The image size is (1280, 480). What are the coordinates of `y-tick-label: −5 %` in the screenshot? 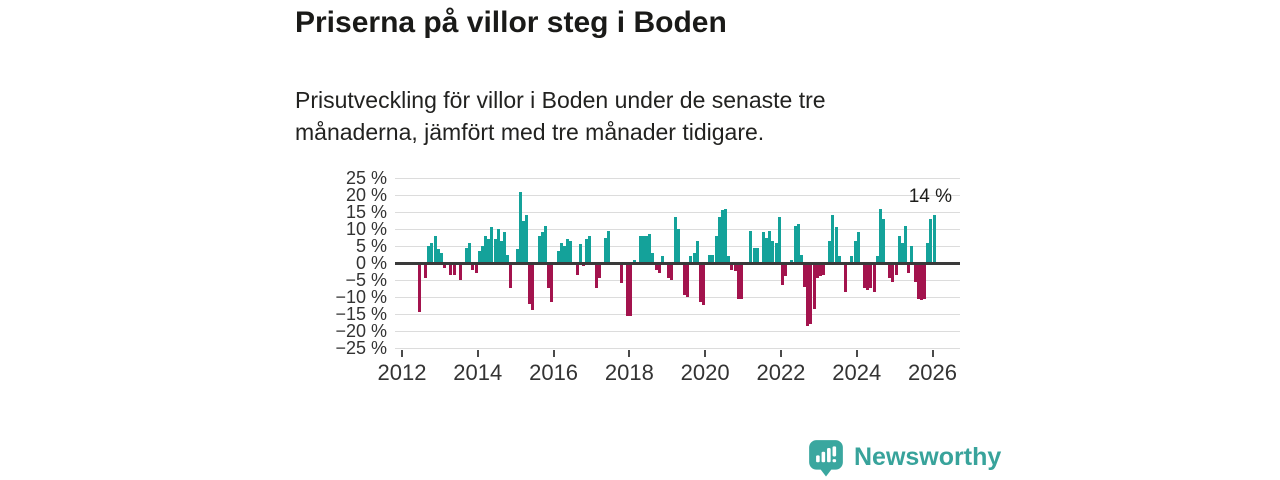 It's located at (366, 280).